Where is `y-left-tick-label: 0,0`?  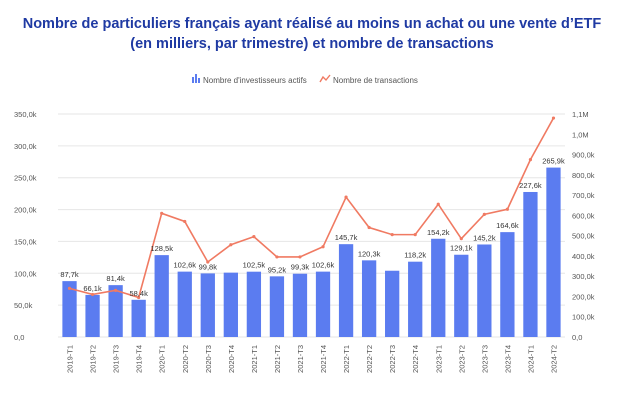 y-left-tick-label: 0,0 is located at coordinates (19, 337).